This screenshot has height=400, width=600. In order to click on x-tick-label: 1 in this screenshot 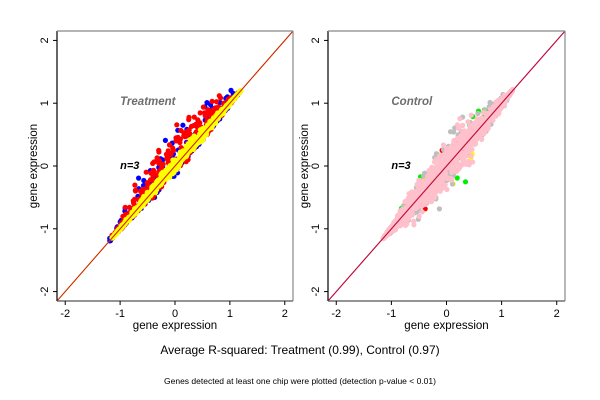, I will do `click(502, 314)`.